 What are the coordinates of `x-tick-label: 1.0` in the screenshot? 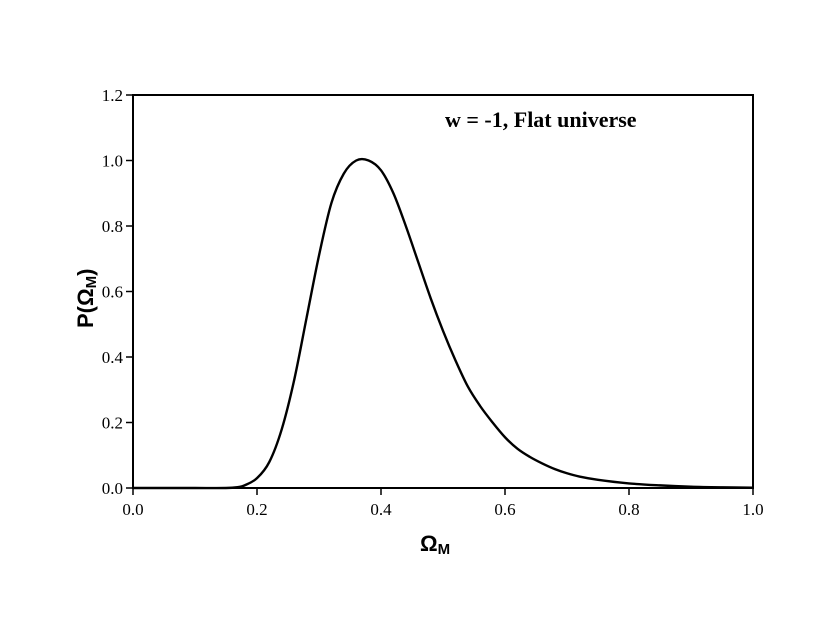 It's located at (752, 509).